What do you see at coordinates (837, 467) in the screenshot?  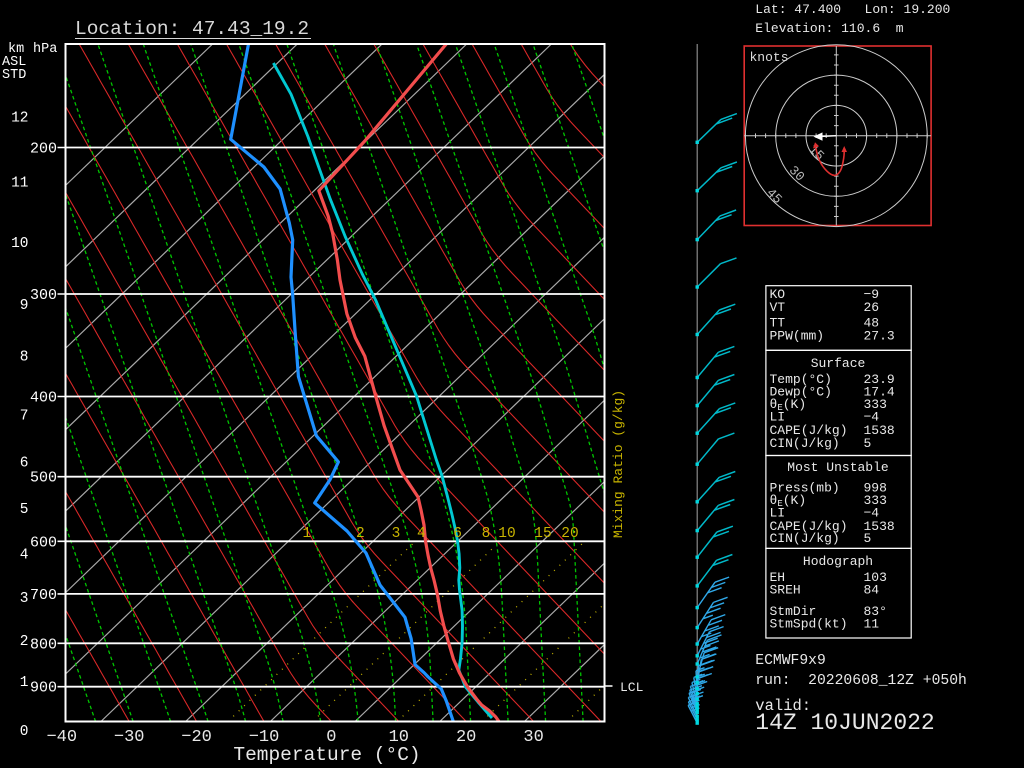 I see `svg-text: Most Unstable` at bounding box center [837, 467].